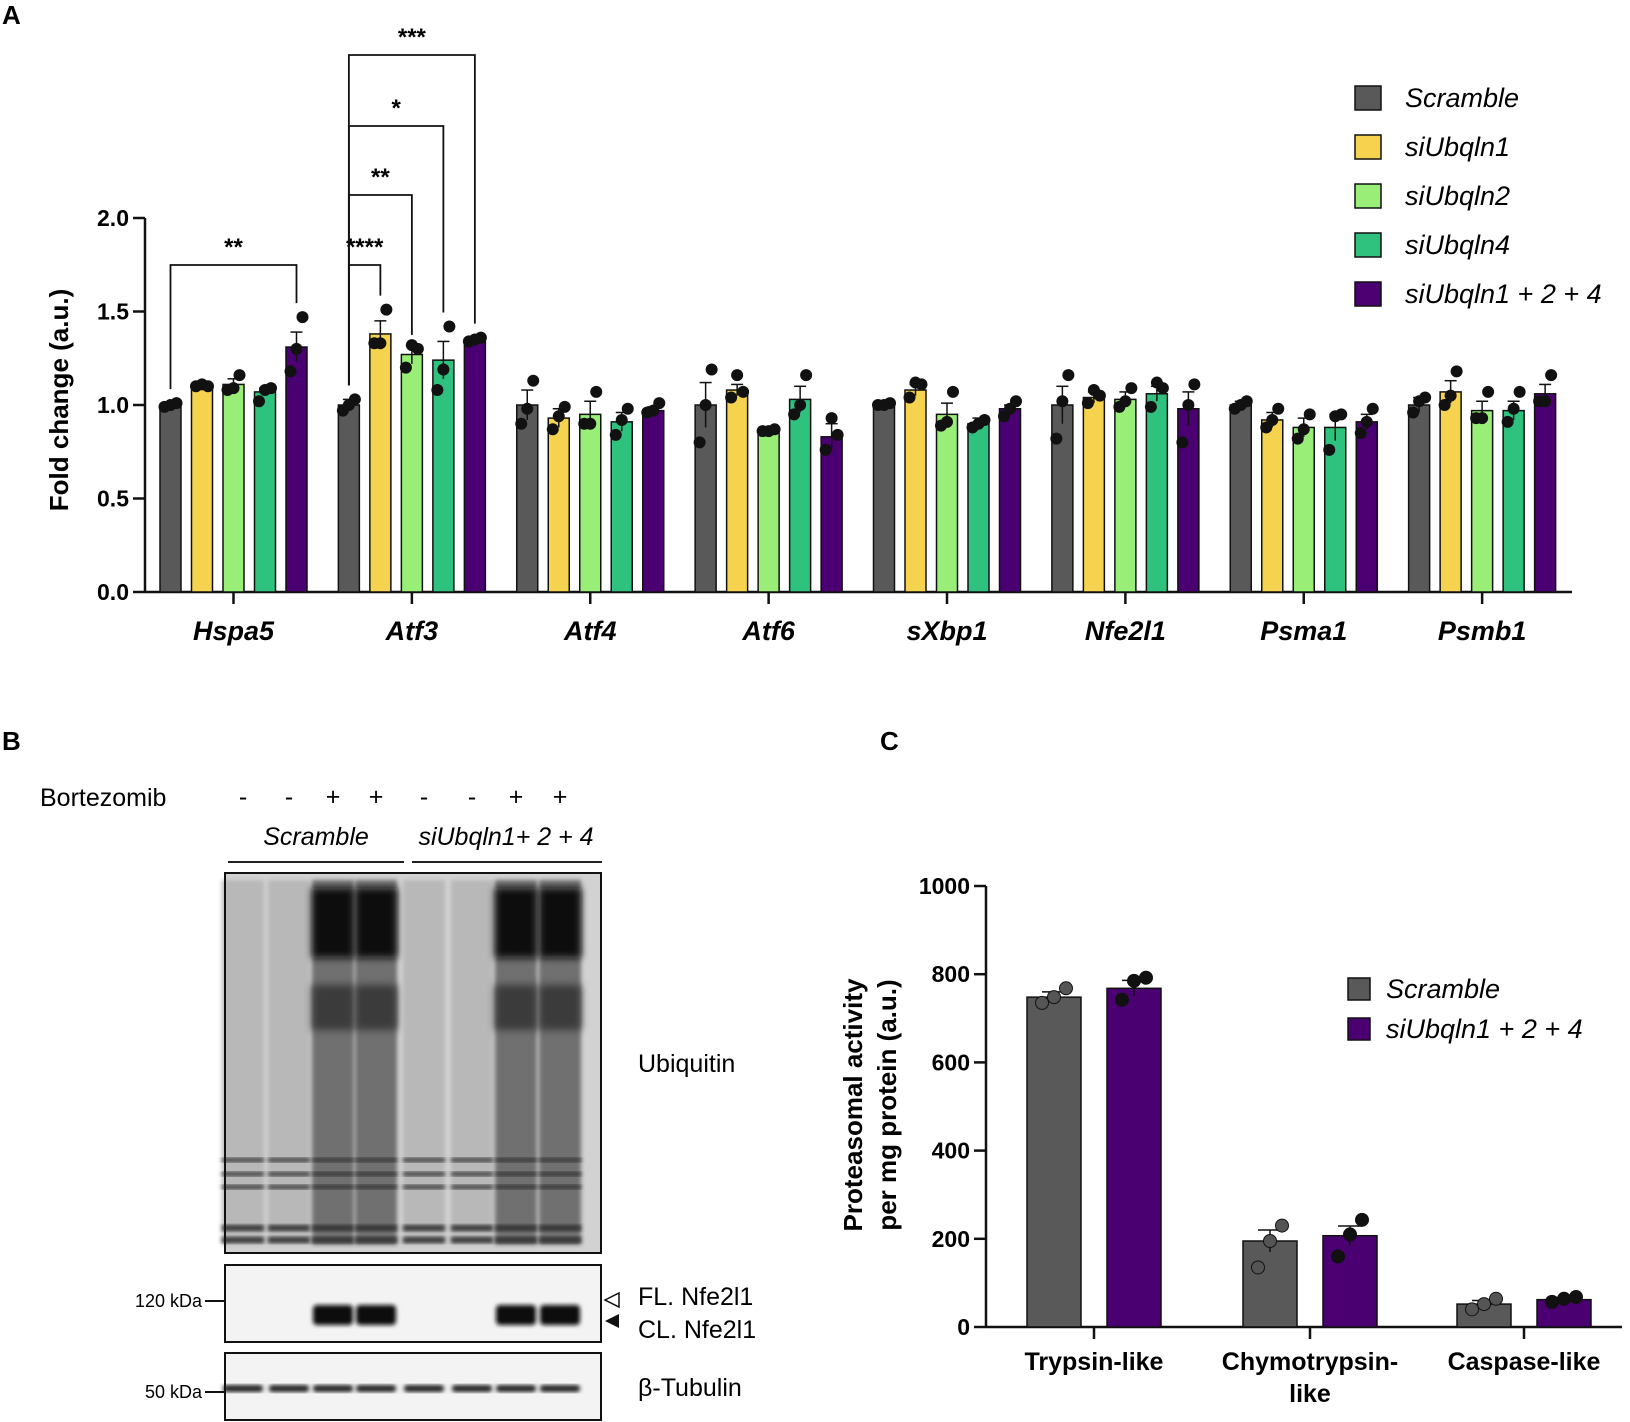 Image resolution: width=1630 pixels, height=1422 pixels. I want to click on significance-label: **, so click(233, 247).